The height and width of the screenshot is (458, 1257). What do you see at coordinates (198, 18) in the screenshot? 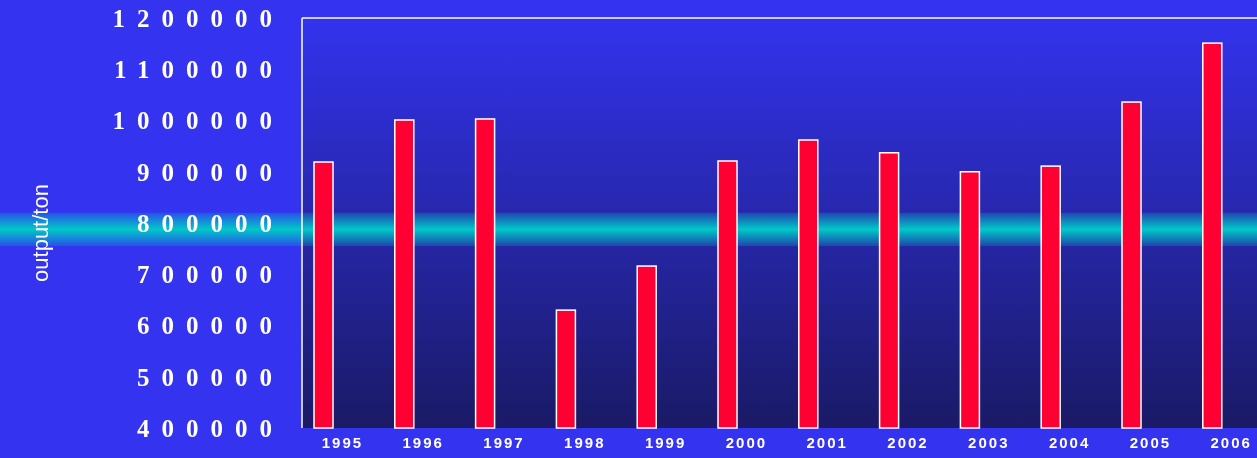
I see `y-tick-label: 1200000` at bounding box center [198, 18].